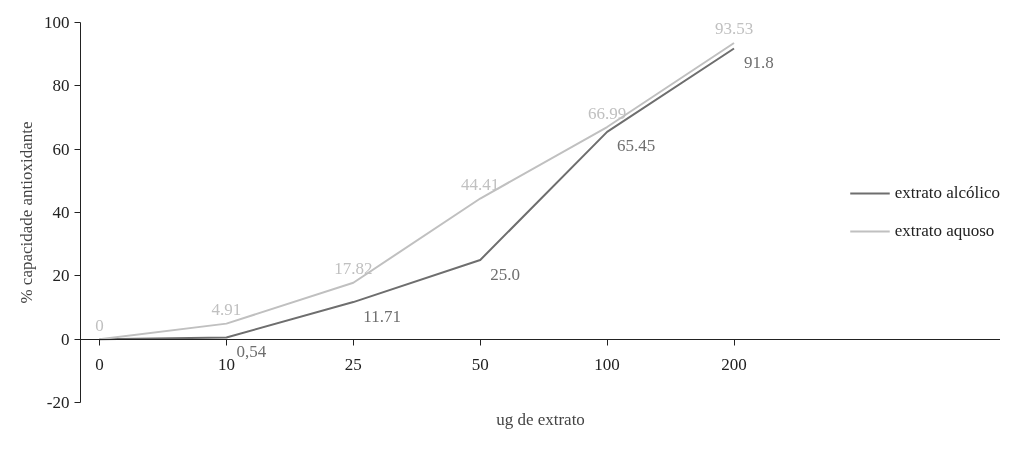 Image resolution: width=1023 pixels, height=454 pixels. What do you see at coordinates (57, 22) in the screenshot?
I see `y-tick-label: 100` at bounding box center [57, 22].